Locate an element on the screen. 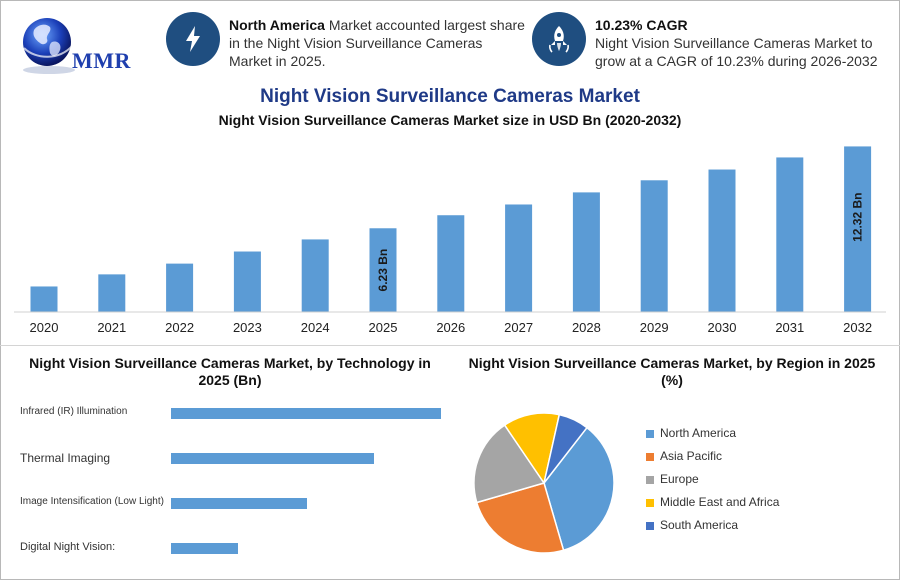  legend-label: Middle East and Africa is located at coordinates (720, 502).